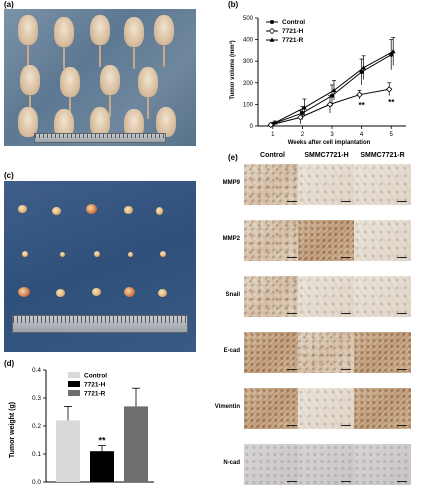 This screenshot has width=421, height=500. What do you see at coordinates (36, 398) in the screenshot?
I see `d-y-tick-label: 0.3` at bounding box center [36, 398].